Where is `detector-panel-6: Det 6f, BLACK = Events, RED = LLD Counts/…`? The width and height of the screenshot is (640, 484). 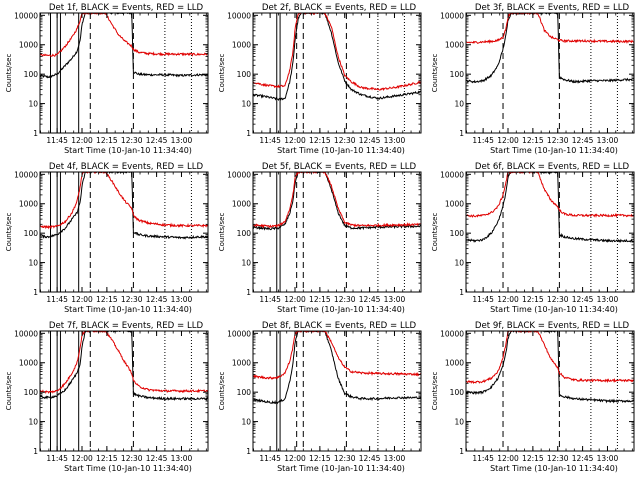
detector-panel-6: Det 6f, BLACK = Events, RED = LLD Counts/… is located at coordinates (533, 238).